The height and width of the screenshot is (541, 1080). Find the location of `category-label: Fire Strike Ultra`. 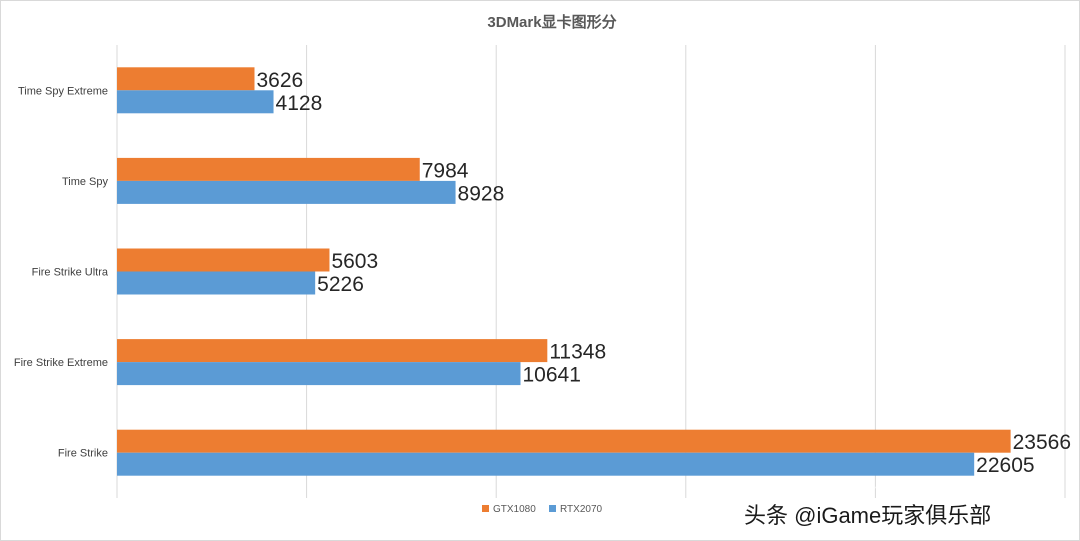

category-label: Fire Strike Ultra is located at coordinates (70, 273).